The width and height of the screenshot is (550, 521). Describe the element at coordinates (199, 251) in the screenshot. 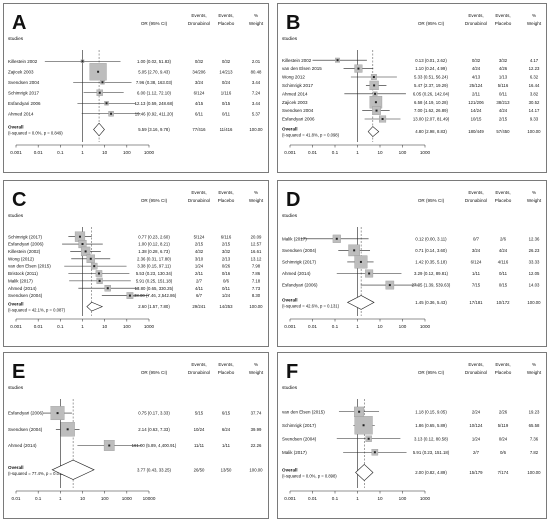

I see `study-events-dronabinol: 4/32` at that location.